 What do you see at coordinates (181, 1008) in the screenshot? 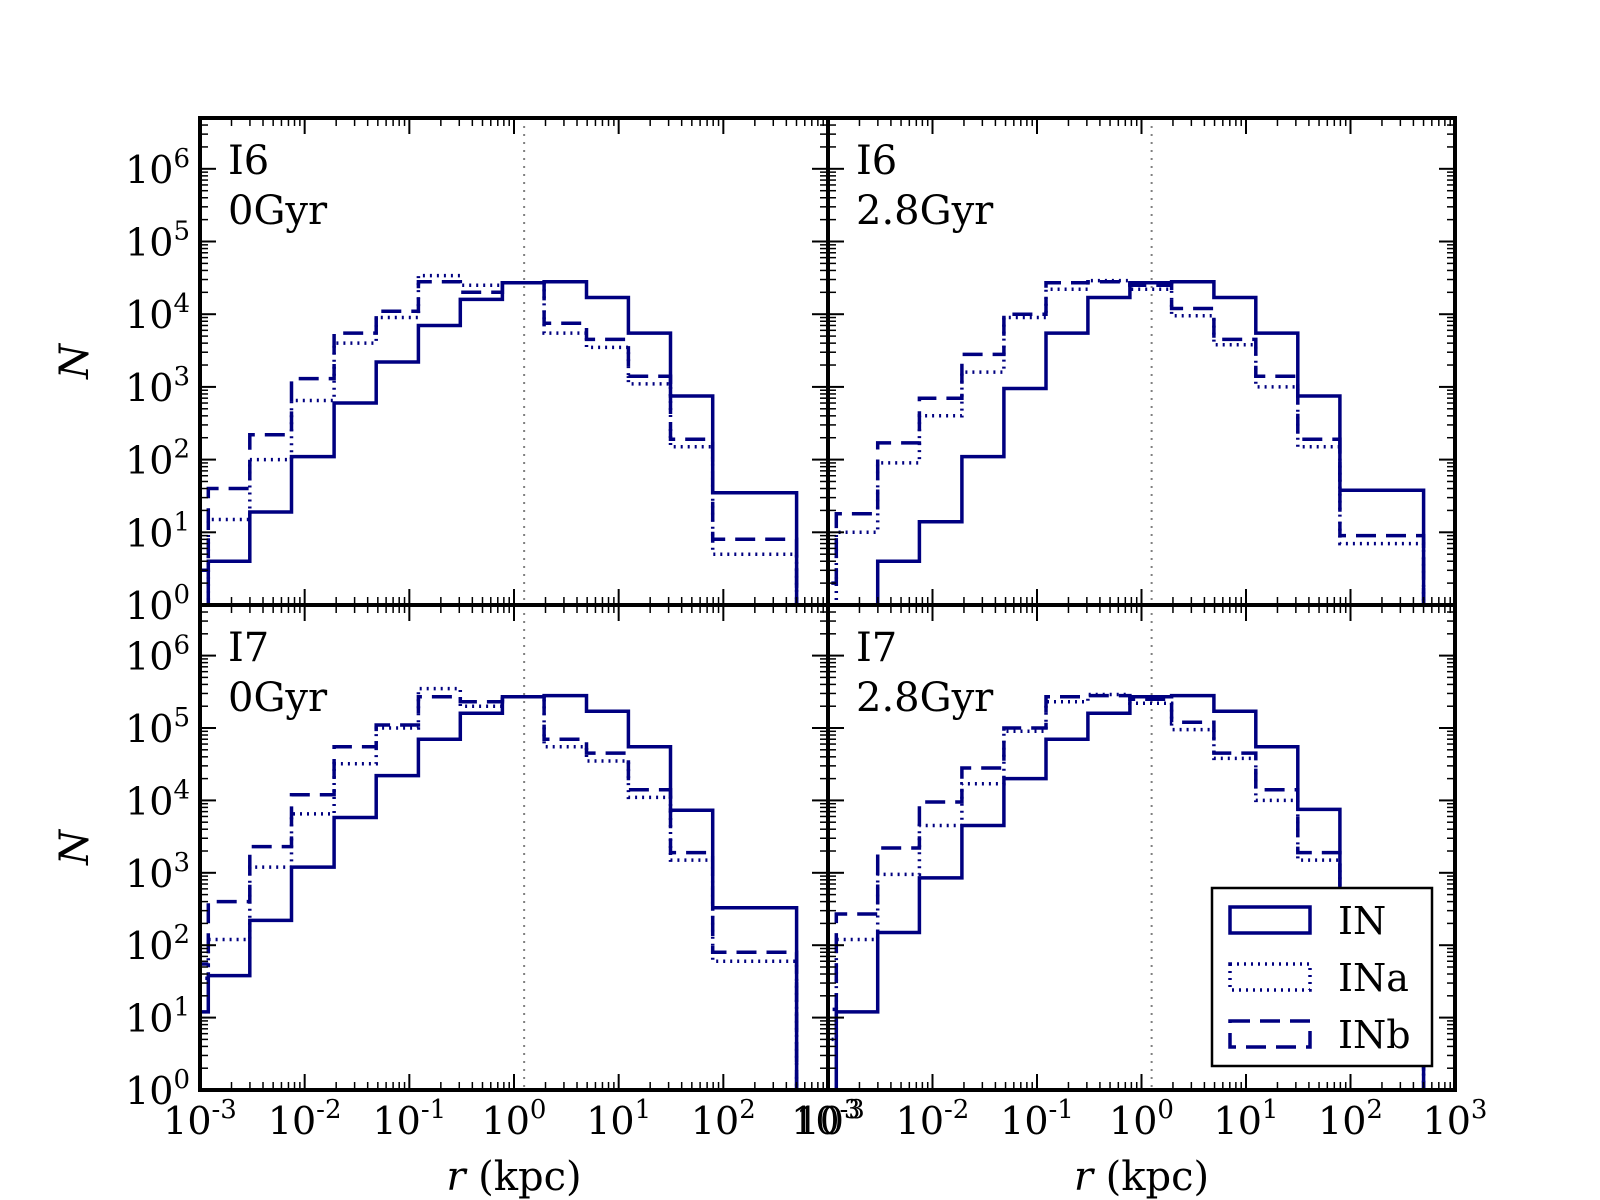
I see `y-tick-exponent: 1` at bounding box center [181, 1008].